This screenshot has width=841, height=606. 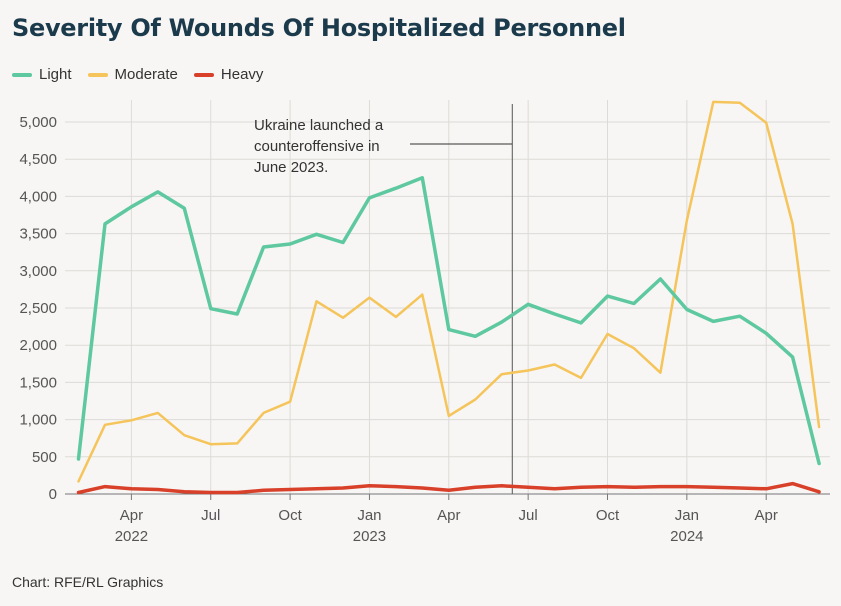 What do you see at coordinates (38, 420) in the screenshot?
I see `y-tick-label: 1,000` at bounding box center [38, 420].